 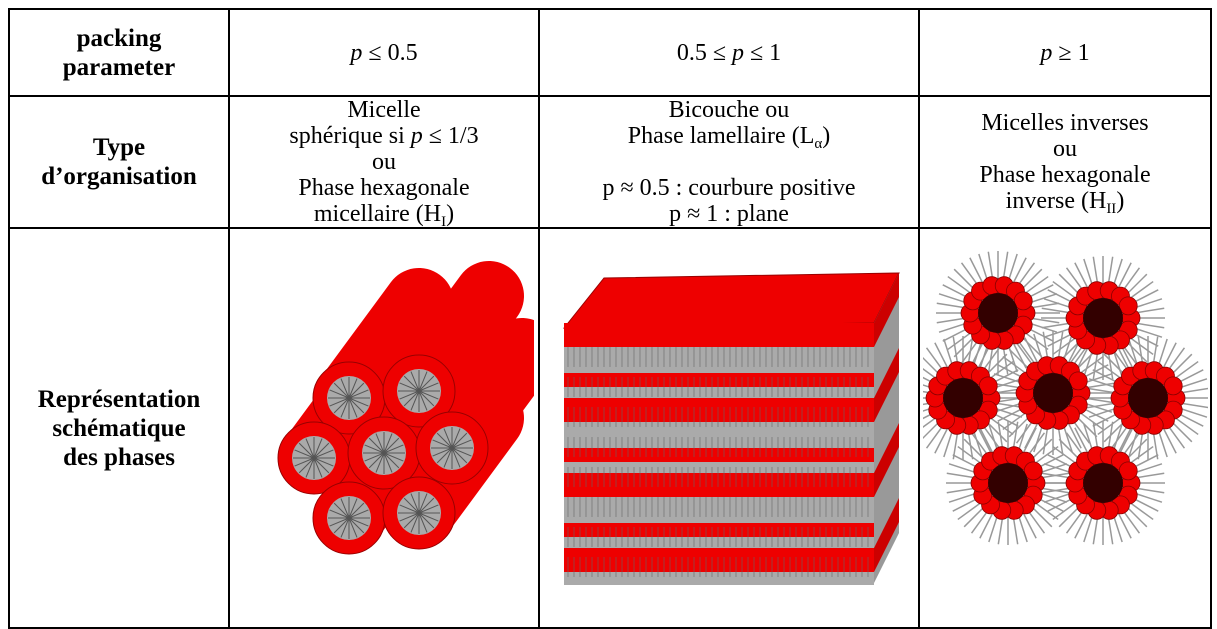 I want to click on text: Phase lamellaire (, so click(x=713, y=136).